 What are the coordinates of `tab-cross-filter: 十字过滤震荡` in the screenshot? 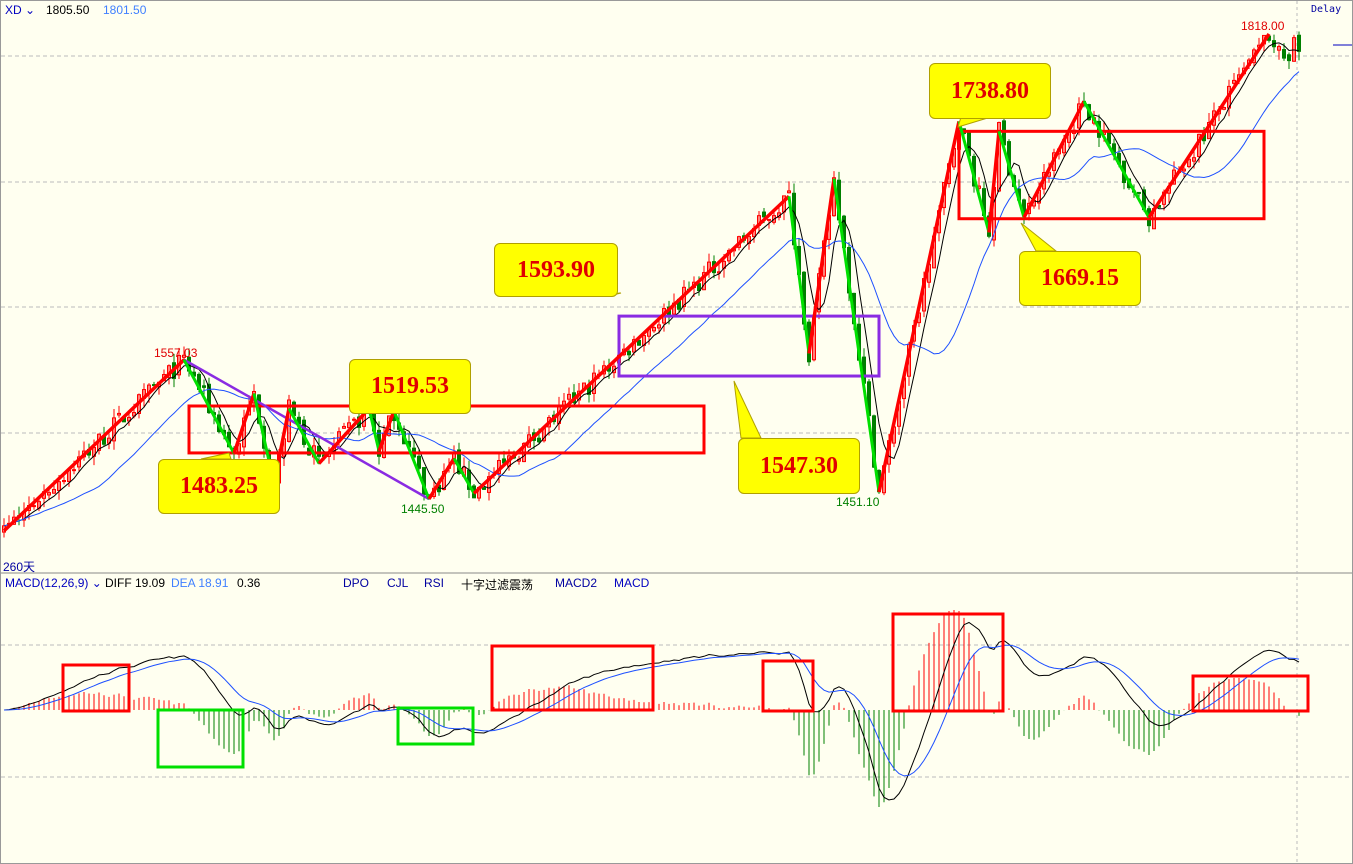 It's located at (497, 585).